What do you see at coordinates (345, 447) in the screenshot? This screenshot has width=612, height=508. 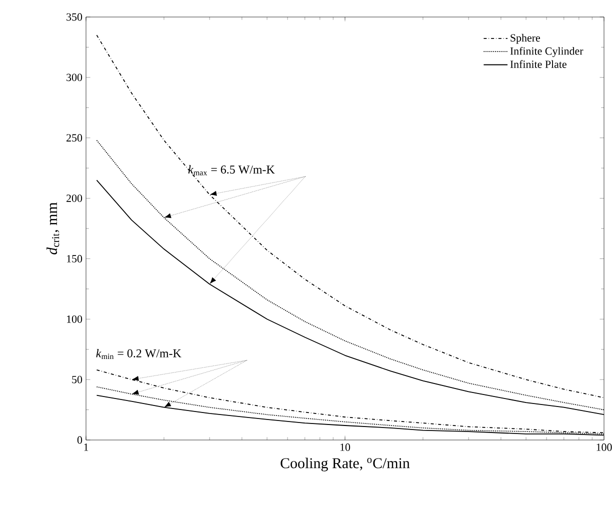 I see `x-tick-label: 10` at bounding box center [345, 447].